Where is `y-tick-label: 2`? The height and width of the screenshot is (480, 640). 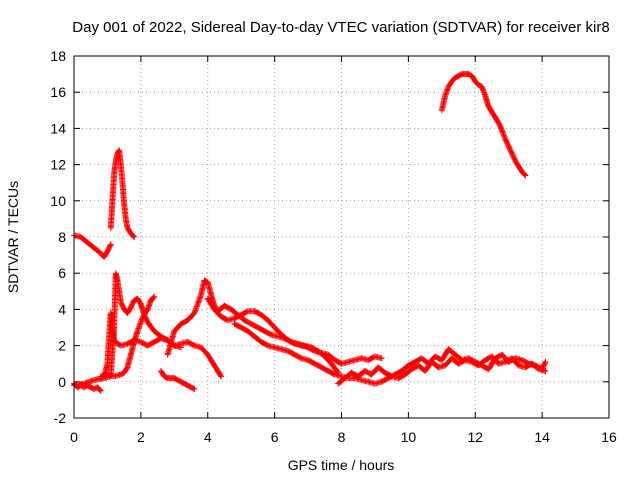 y-tick-label: 2 is located at coordinates (62, 346).